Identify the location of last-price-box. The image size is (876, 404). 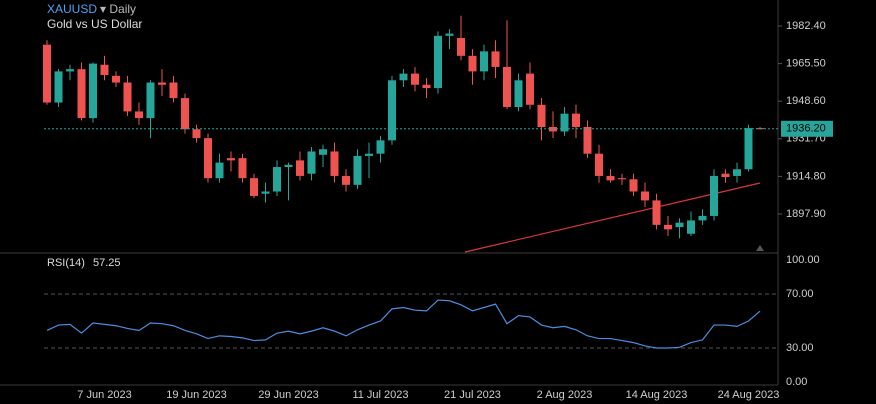
(807, 128).